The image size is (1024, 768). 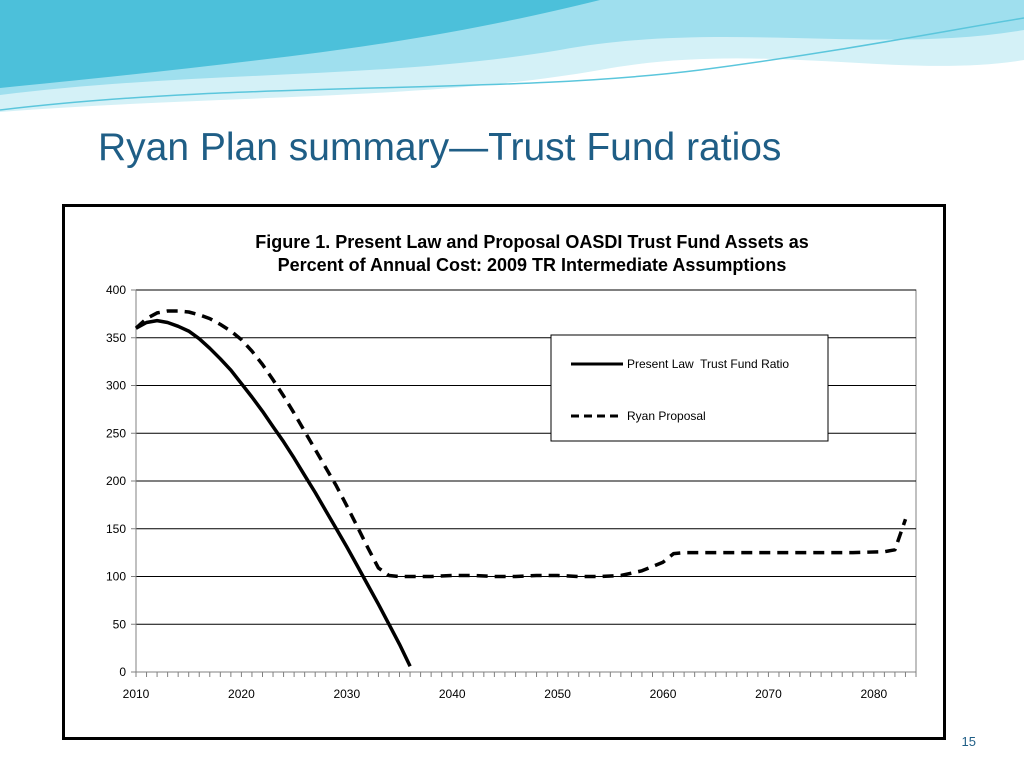 What do you see at coordinates (768, 694) in the screenshot?
I see `x-tick-label: 2070` at bounding box center [768, 694].